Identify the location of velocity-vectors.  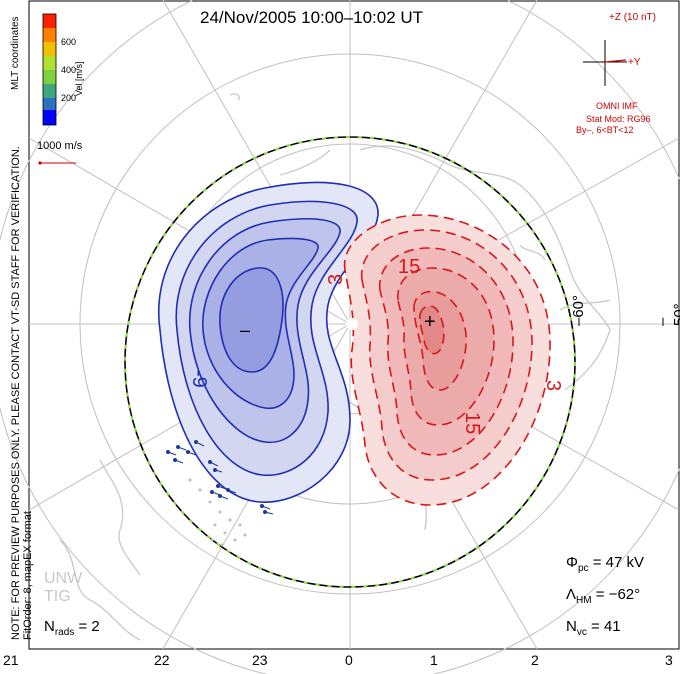
(220, 477).